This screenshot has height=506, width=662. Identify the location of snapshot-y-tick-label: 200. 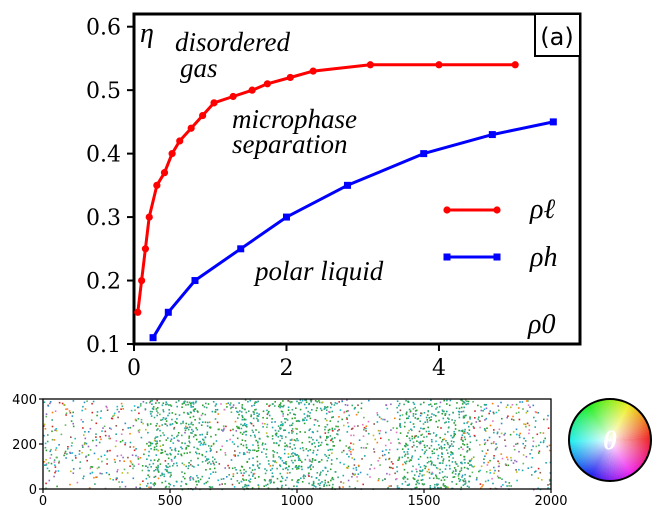
(24, 445).